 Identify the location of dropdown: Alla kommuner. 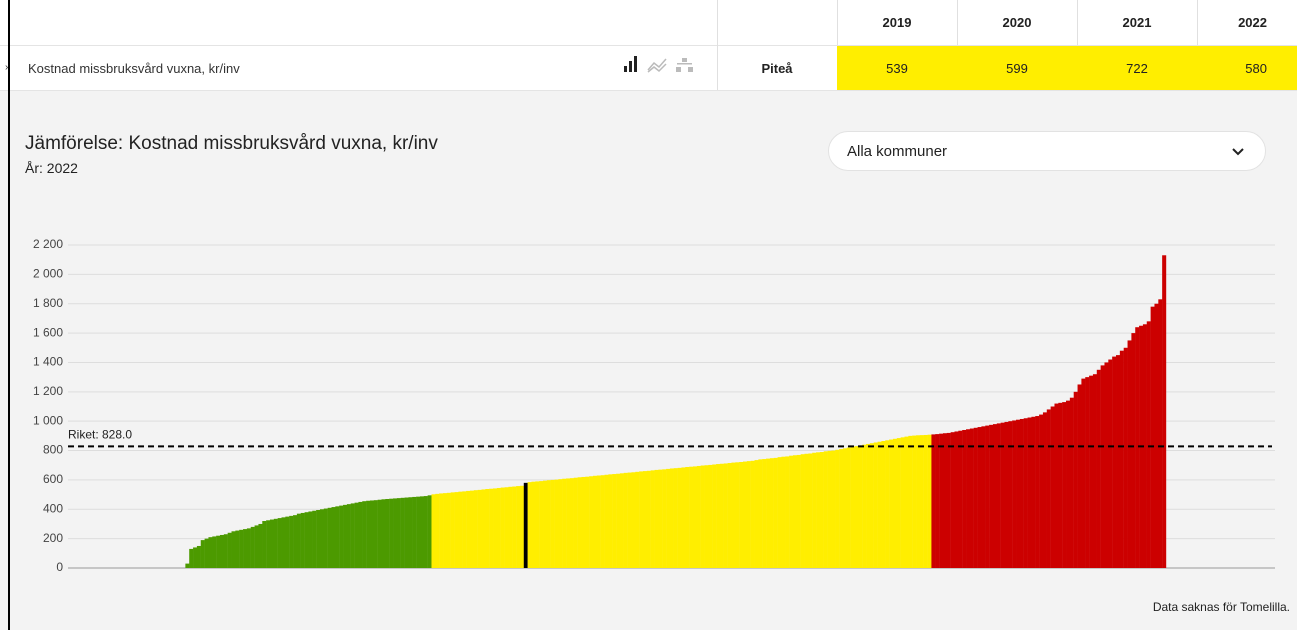
(1047, 151).